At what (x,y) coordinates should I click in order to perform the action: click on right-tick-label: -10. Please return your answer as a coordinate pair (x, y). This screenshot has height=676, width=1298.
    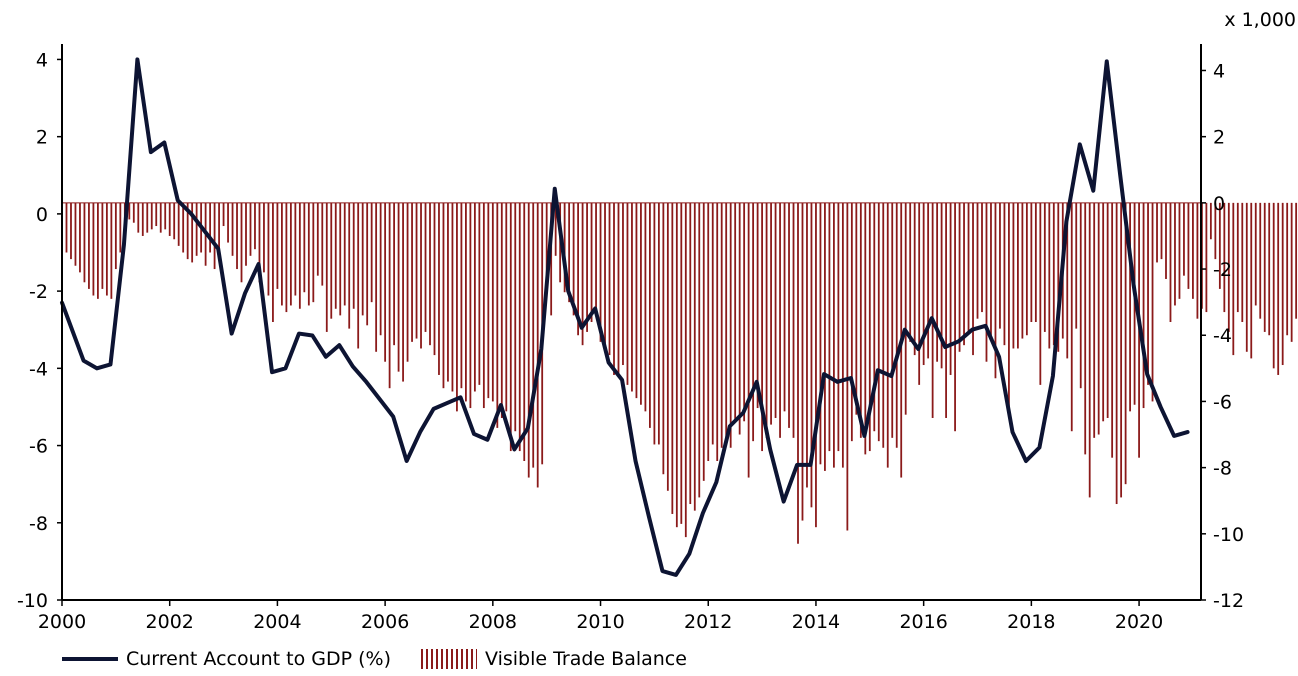
    Looking at the image, I should click on (1228, 535).